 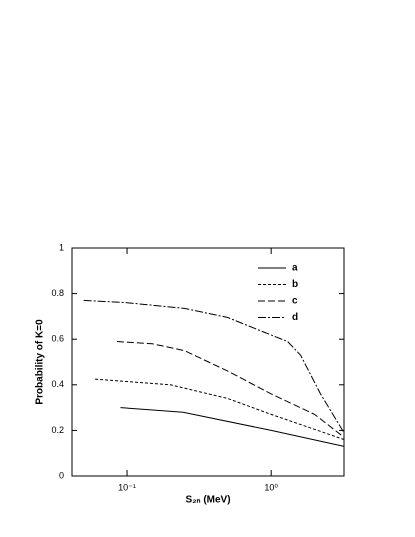 What do you see at coordinates (61, 475) in the screenshot?
I see `y-tick-label: 0` at bounding box center [61, 475].